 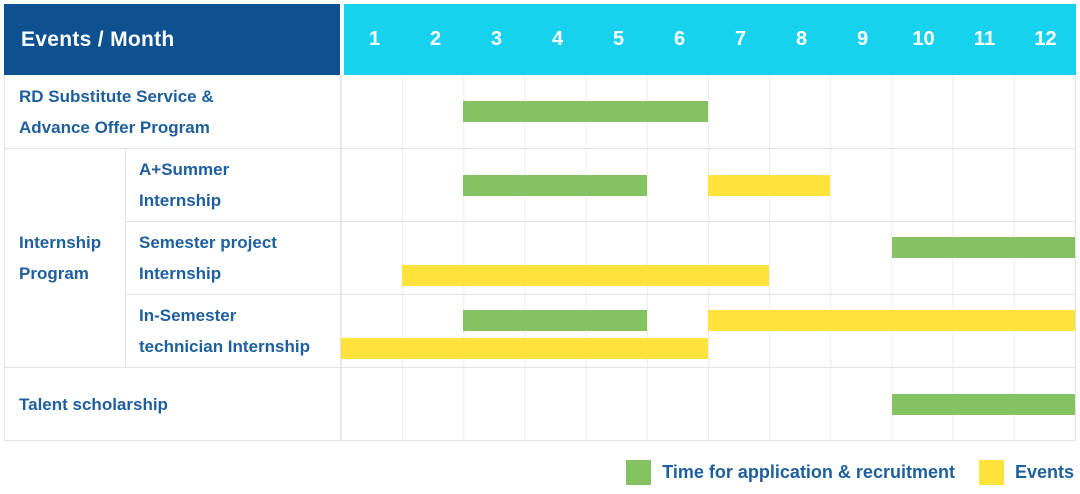 I want to click on row-label-a-summer: A+Summer Internship, so click(x=233, y=184).